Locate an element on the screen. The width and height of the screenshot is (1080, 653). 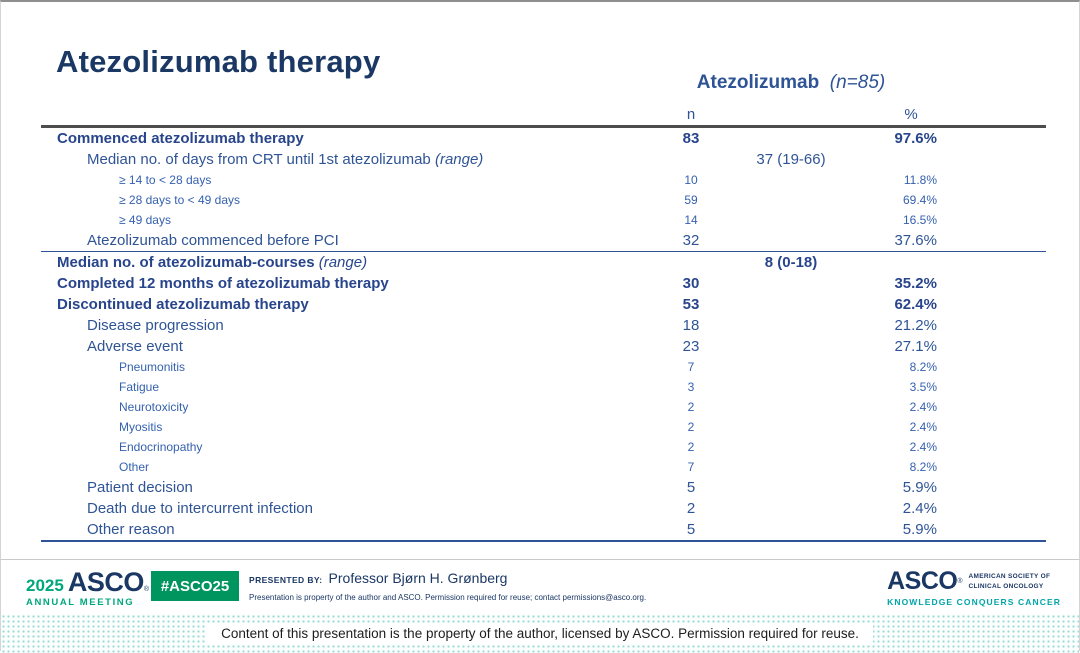
table-row: ≥ 49 days 14 16.5% is located at coordinates (543, 220).